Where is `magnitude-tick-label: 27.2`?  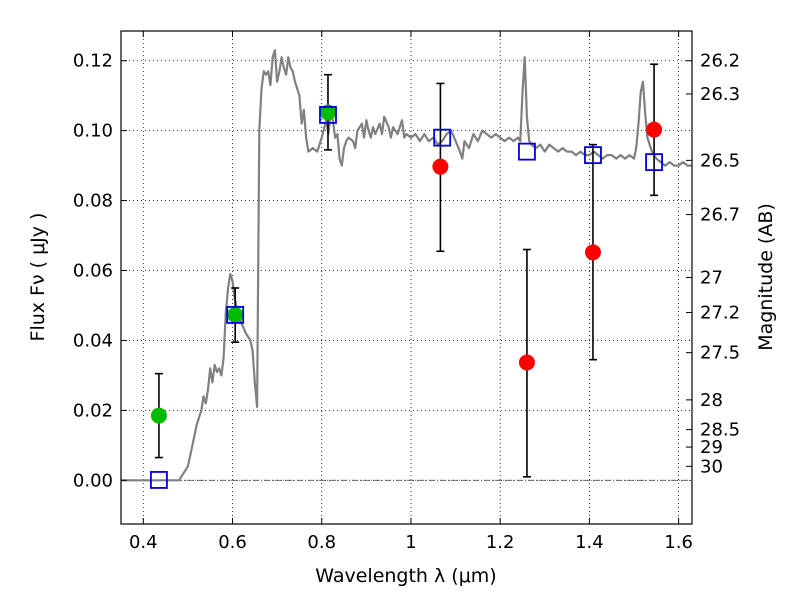 magnitude-tick-label: 27.2 is located at coordinates (720, 312).